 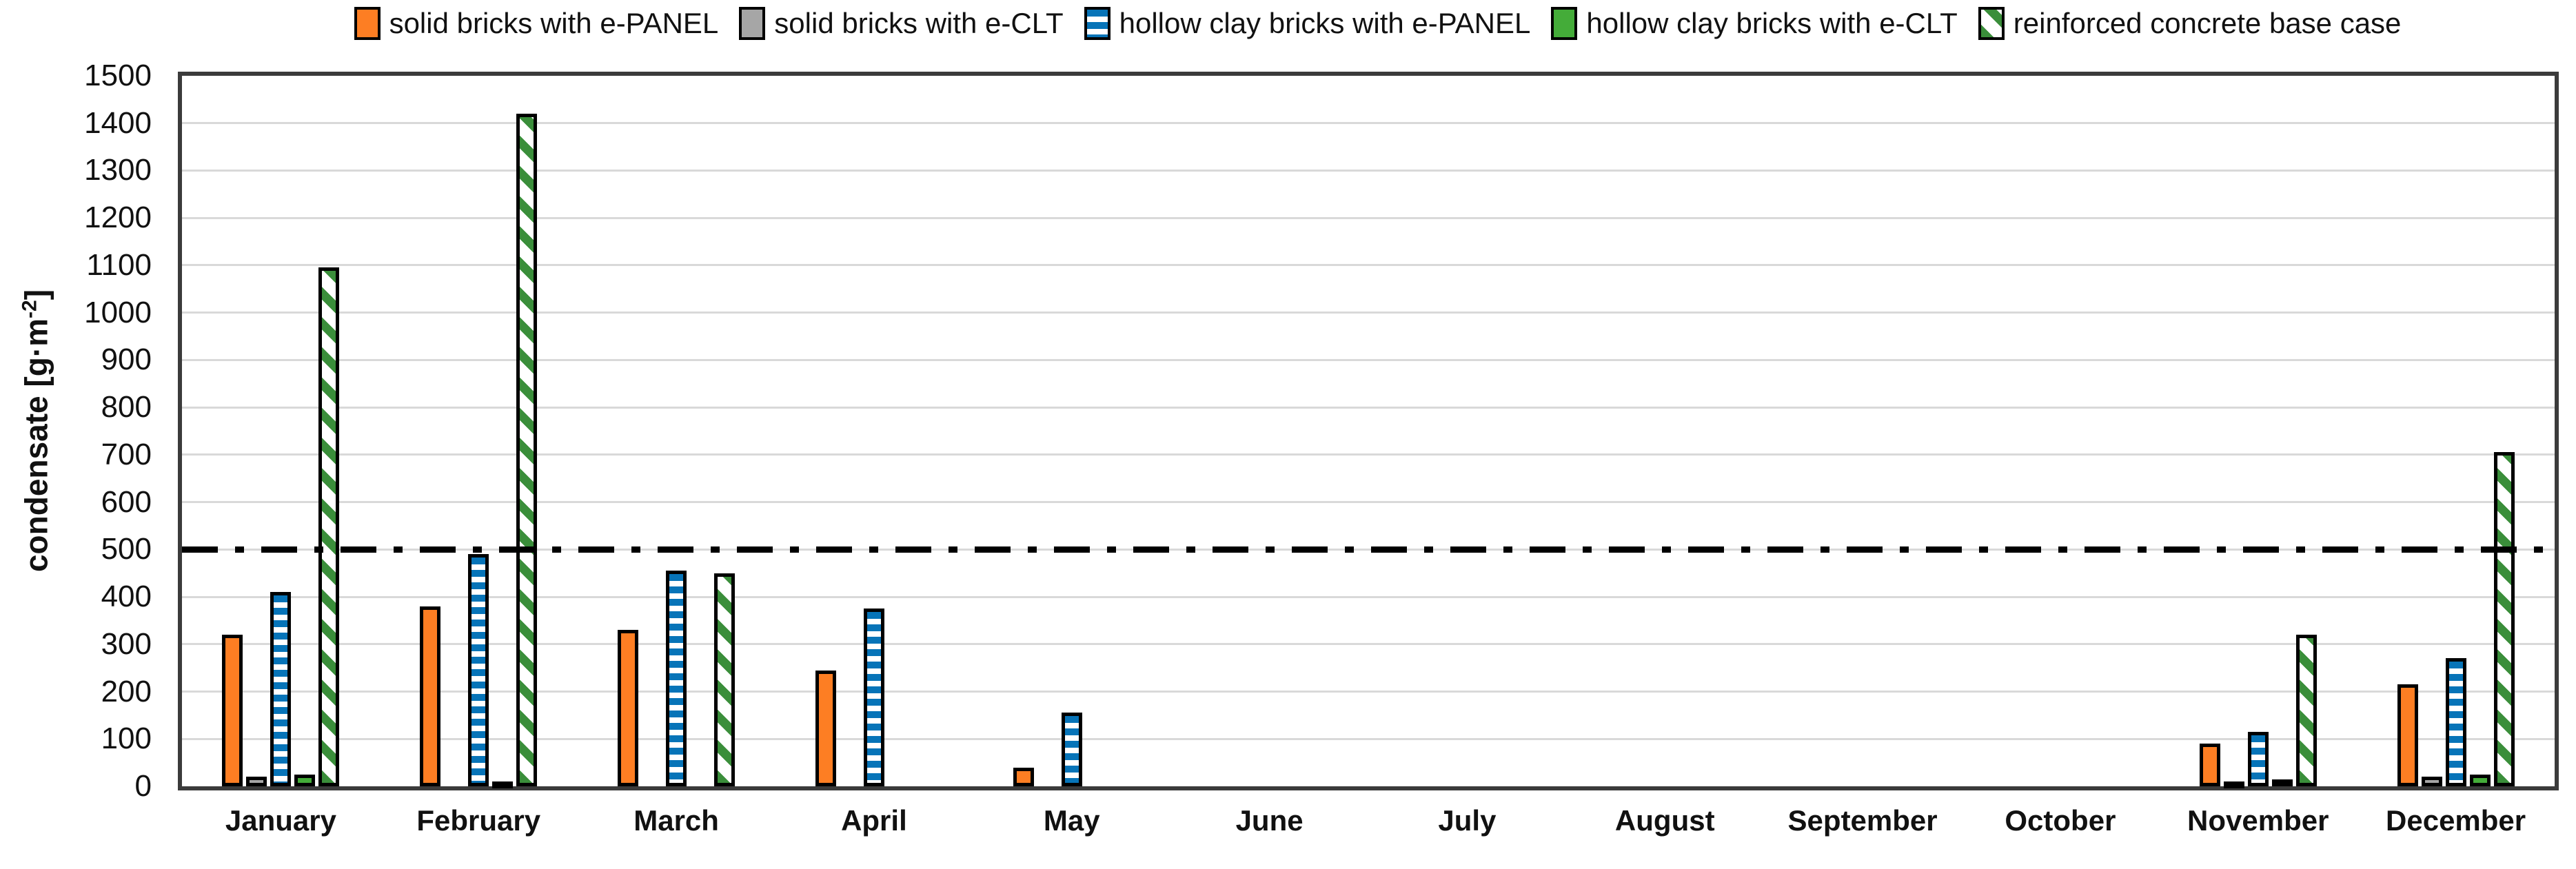 I want to click on legend-item-reinforced-concrete: reinforced concrete base case, so click(x=2190, y=23).